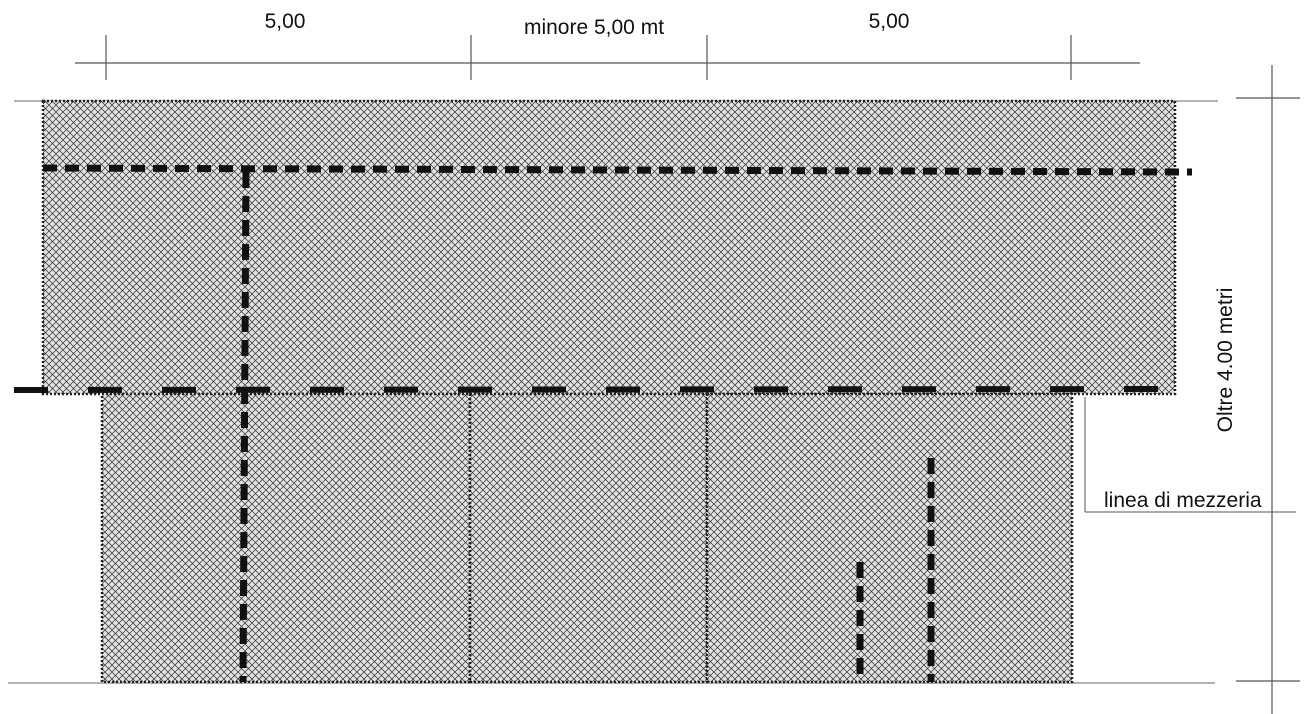 The width and height of the screenshot is (1313, 714). What do you see at coordinates (286, 538) in the screenshot?
I see `lower-block-left` at bounding box center [286, 538].